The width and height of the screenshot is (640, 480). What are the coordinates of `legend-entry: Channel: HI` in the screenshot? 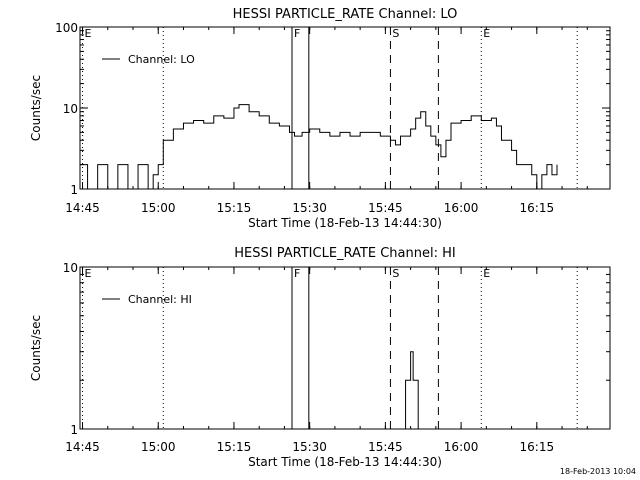 It's located at (160, 299).